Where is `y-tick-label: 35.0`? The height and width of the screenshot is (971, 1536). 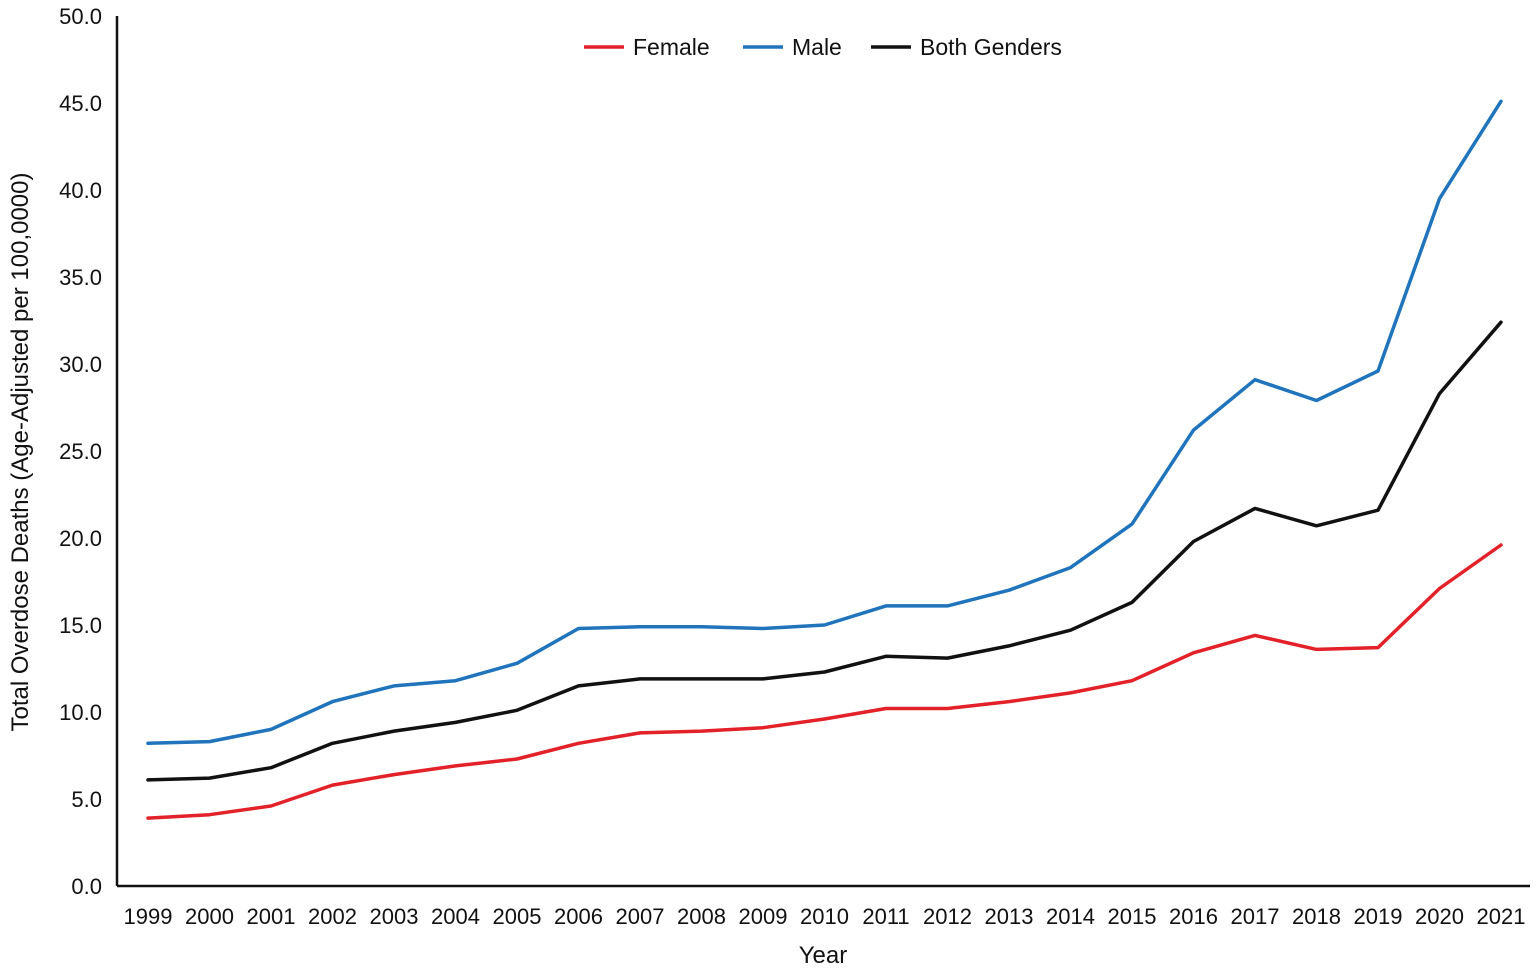
y-tick-label: 35.0 is located at coordinates (80, 277).